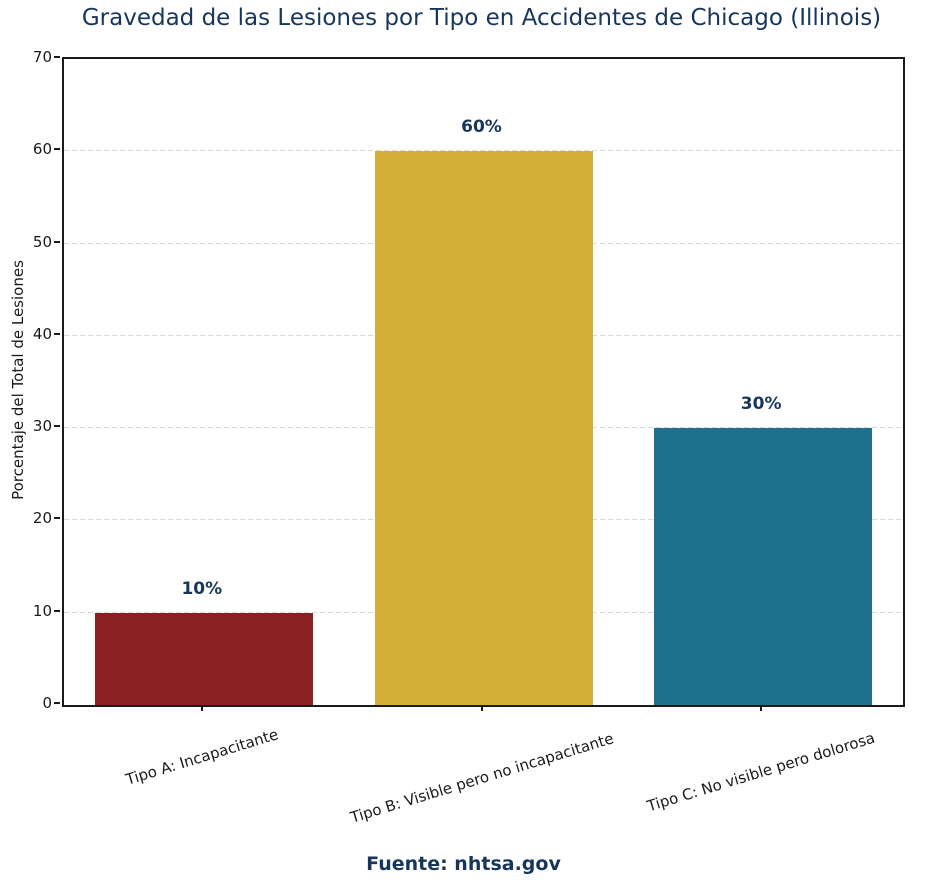  Describe the element at coordinates (42, 426) in the screenshot. I see `y-tick-label: 30` at that location.